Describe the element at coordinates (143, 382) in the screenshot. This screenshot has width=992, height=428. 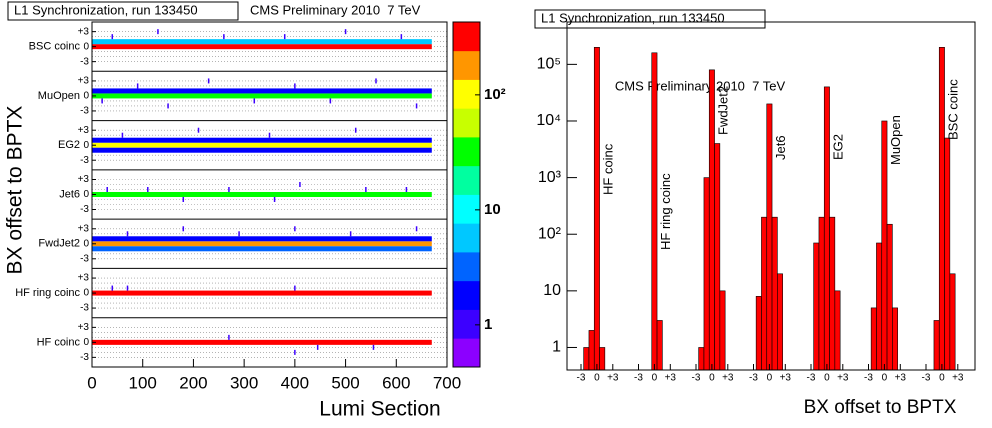
I see `x-tick-label: 100` at that location.